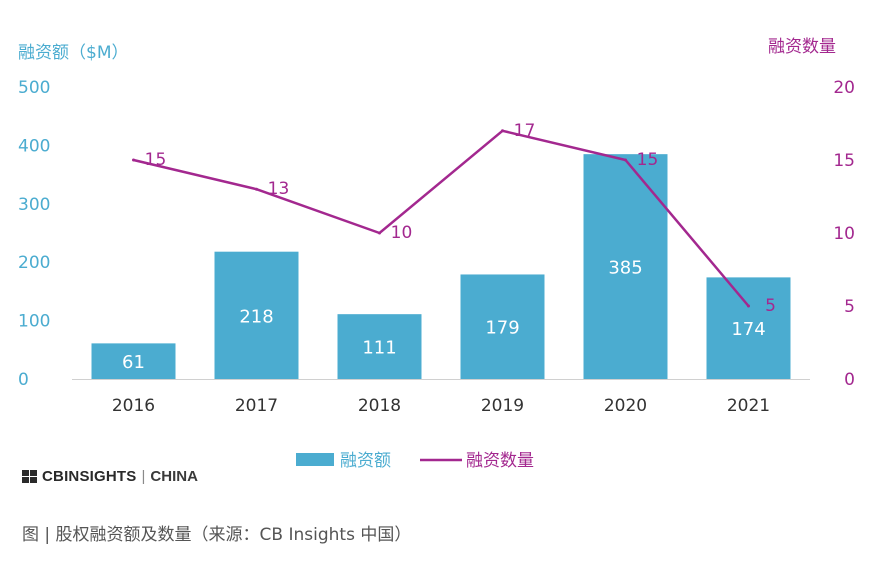  Describe the element at coordinates (89, 476) in the screenshot. I see `brand-name: CBINSIGHTS` at that location.